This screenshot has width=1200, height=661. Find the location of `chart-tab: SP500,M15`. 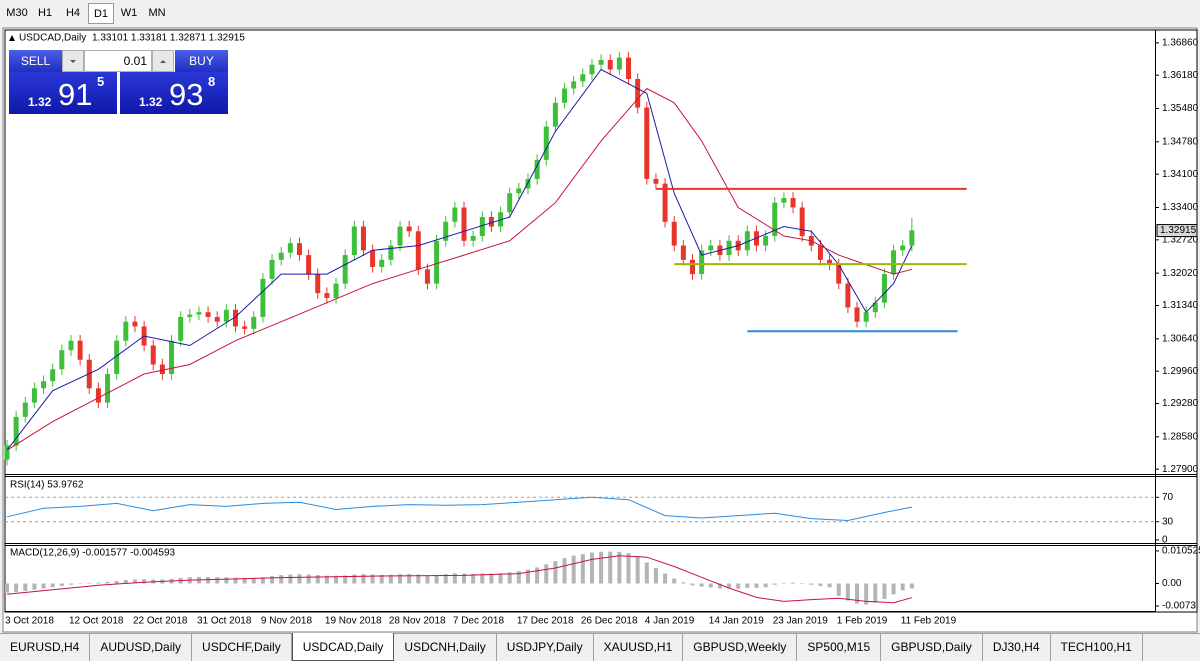

chart-tab: SP500,M15 is located at coordinates (839, 647).